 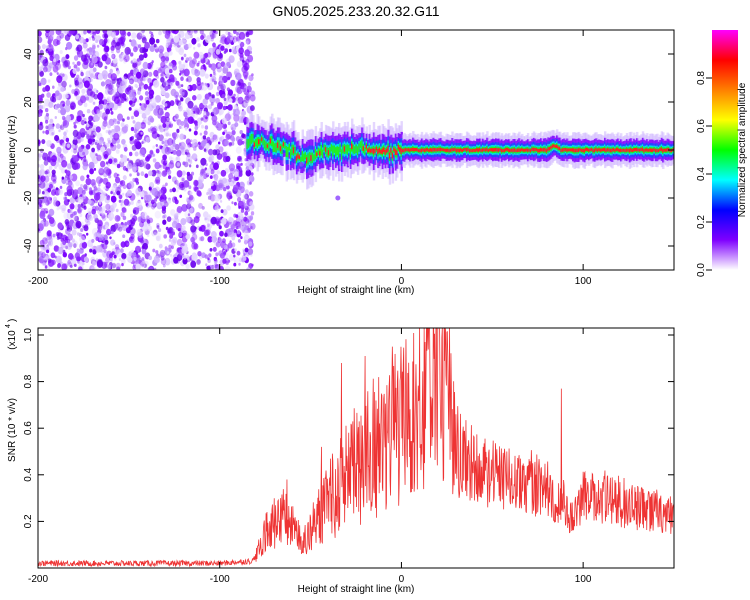 I want to click on x-tick-label: -100, so click(x=220, y=281).